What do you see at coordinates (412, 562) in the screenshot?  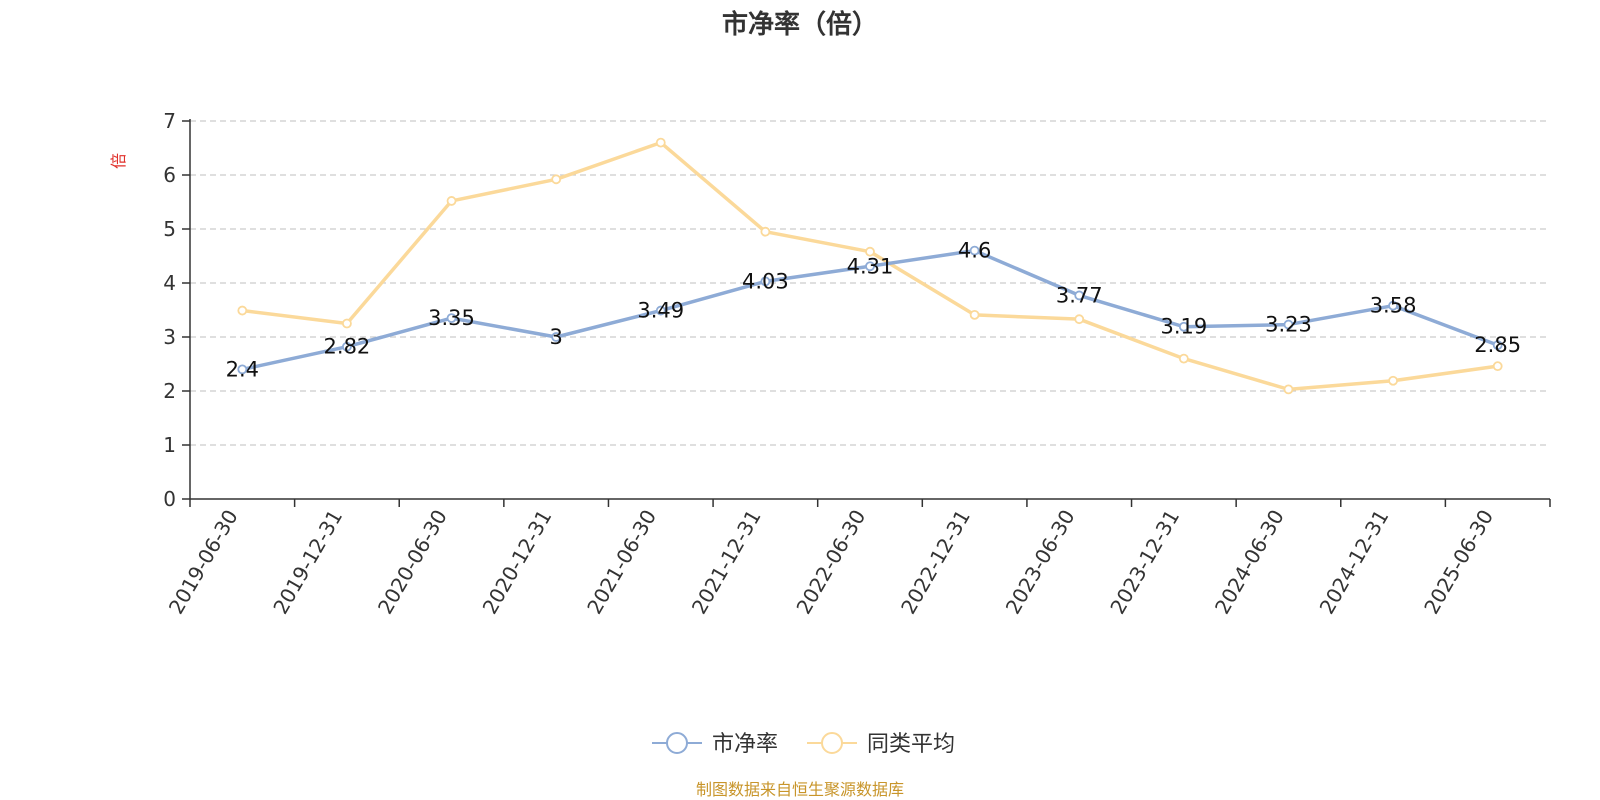 I see `x-tick-label: 2020-06-30` at bounding box center [412, 562].